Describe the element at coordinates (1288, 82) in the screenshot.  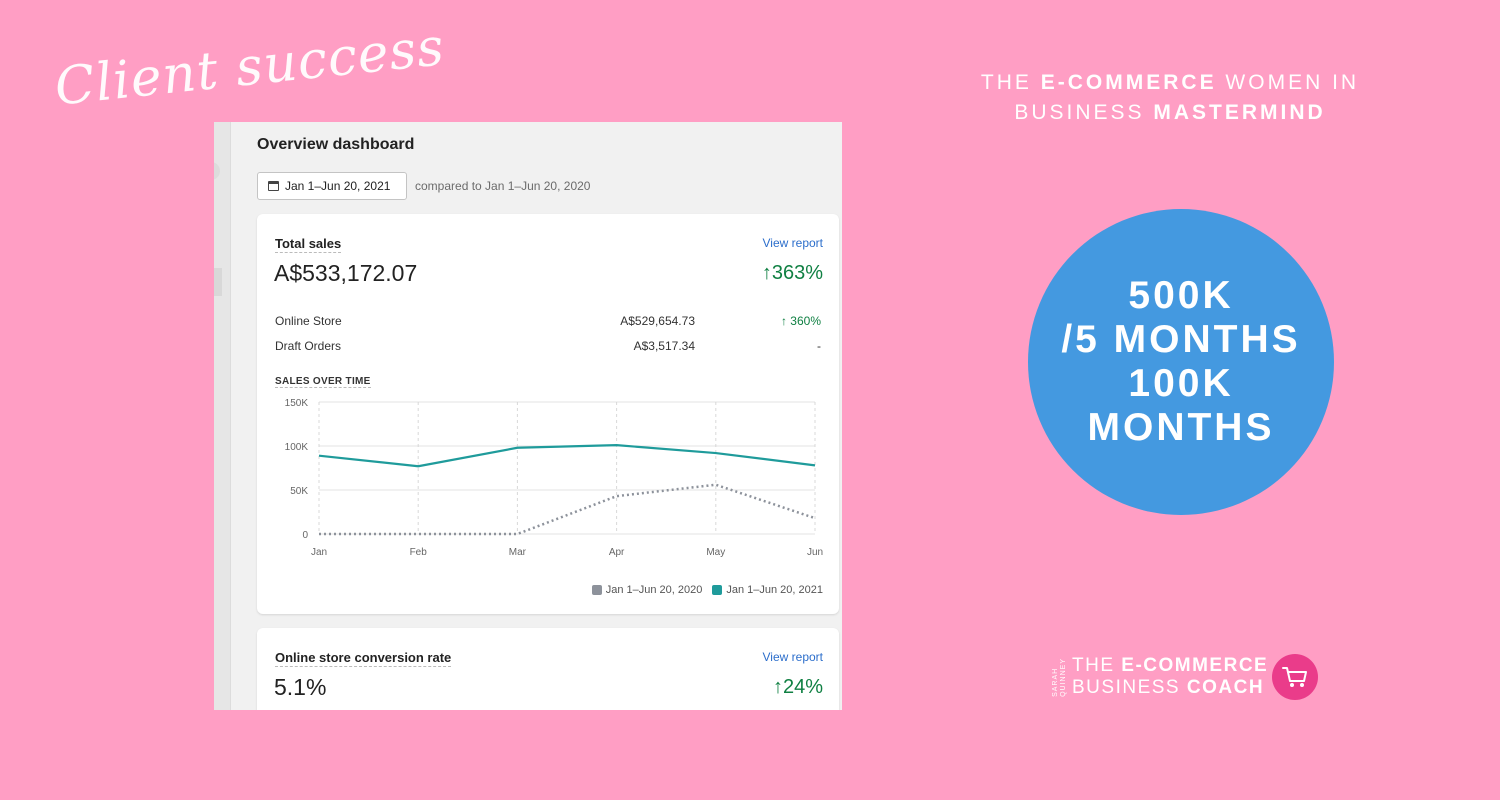
I see `tagline-text: WOMEN IN` at that location.